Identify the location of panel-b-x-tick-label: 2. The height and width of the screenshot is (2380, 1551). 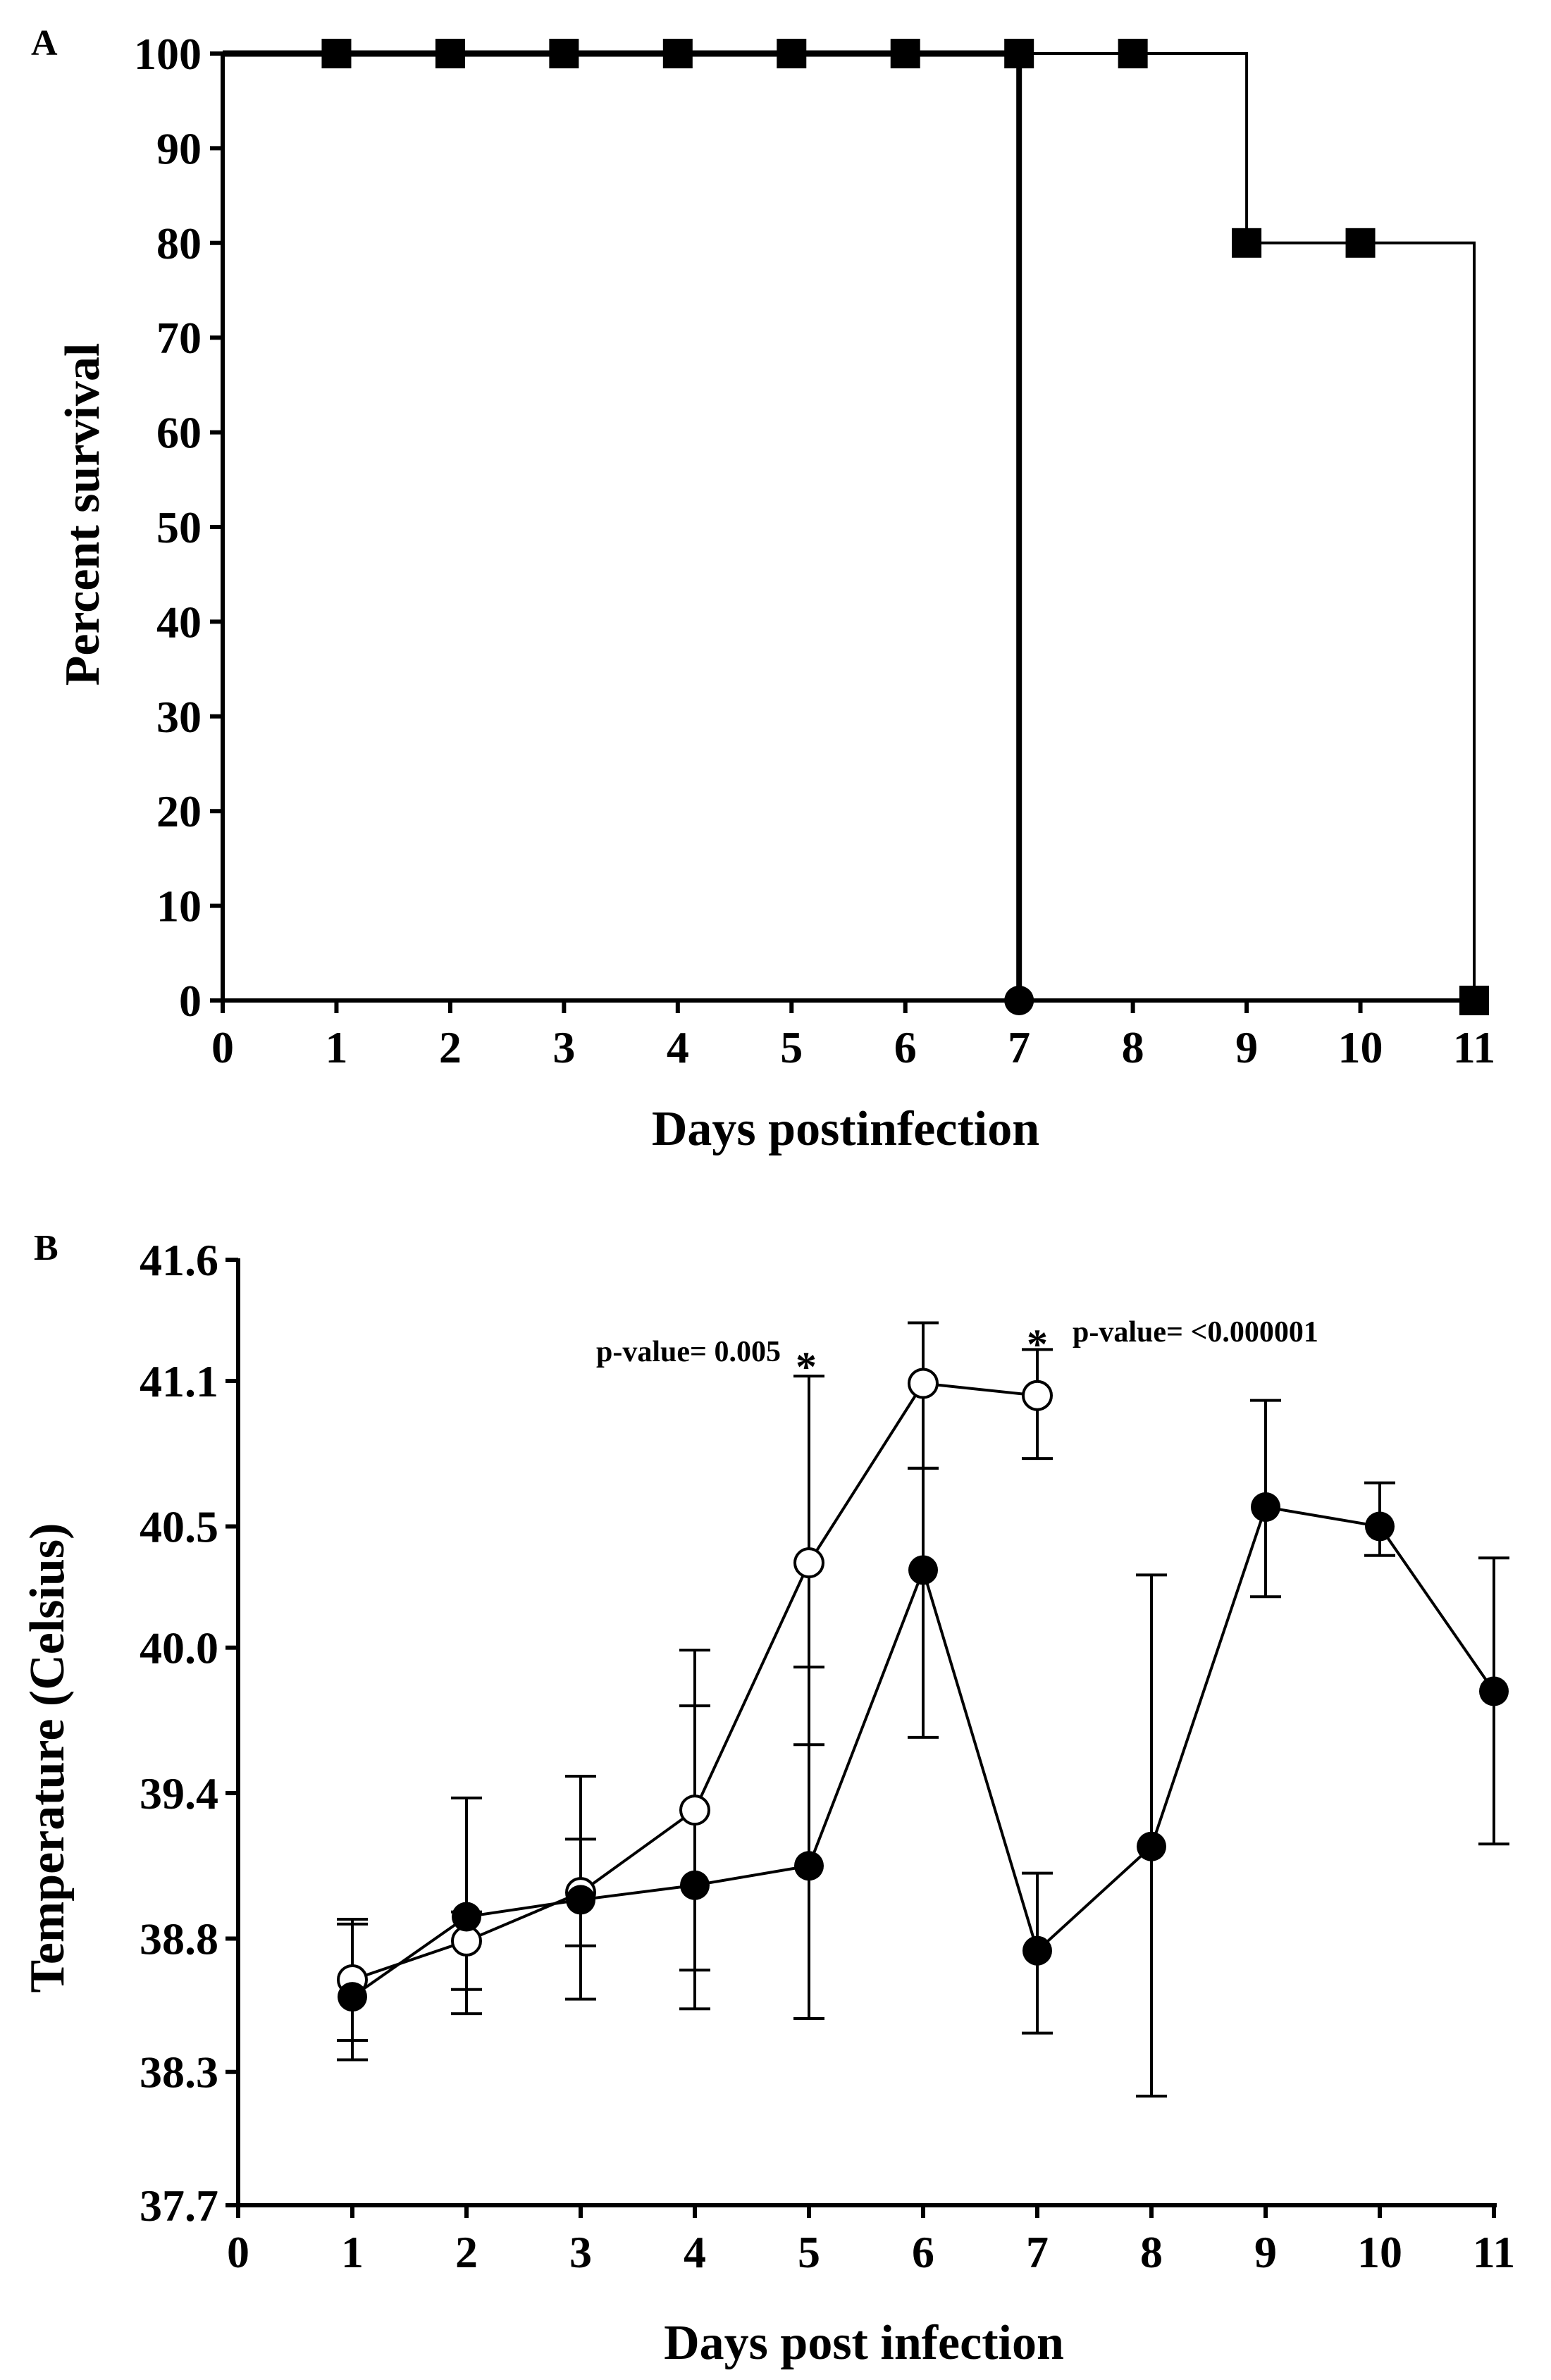
(467, 2252).